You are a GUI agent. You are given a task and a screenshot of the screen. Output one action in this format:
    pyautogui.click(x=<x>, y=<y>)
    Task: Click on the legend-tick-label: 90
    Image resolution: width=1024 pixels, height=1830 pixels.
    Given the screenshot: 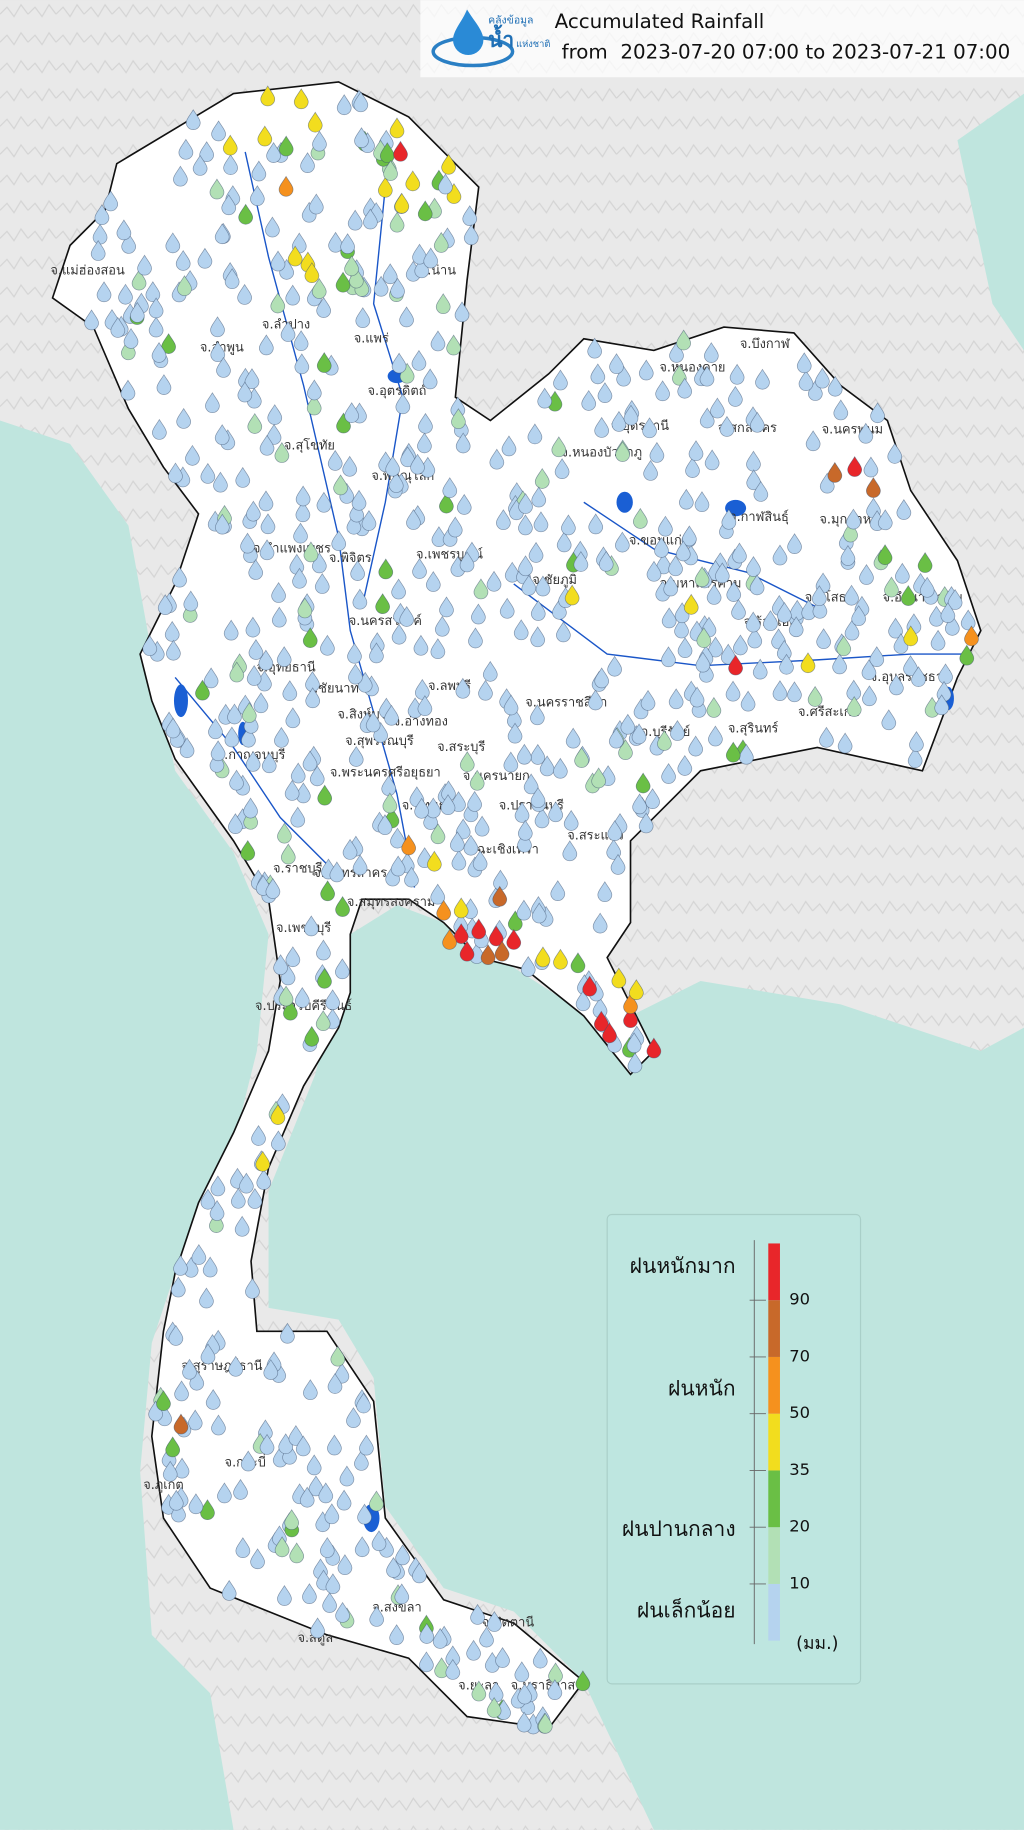 What is the action you would take?
    pyautogui.click(x=799, y=1299)
    